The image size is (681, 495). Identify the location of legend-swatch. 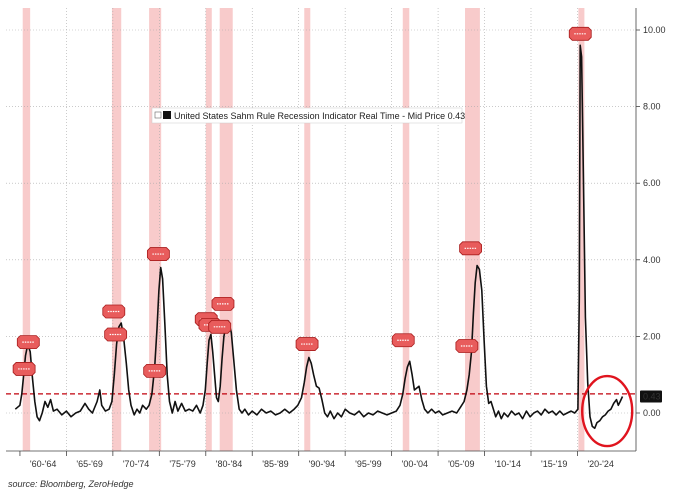
(167, 115).